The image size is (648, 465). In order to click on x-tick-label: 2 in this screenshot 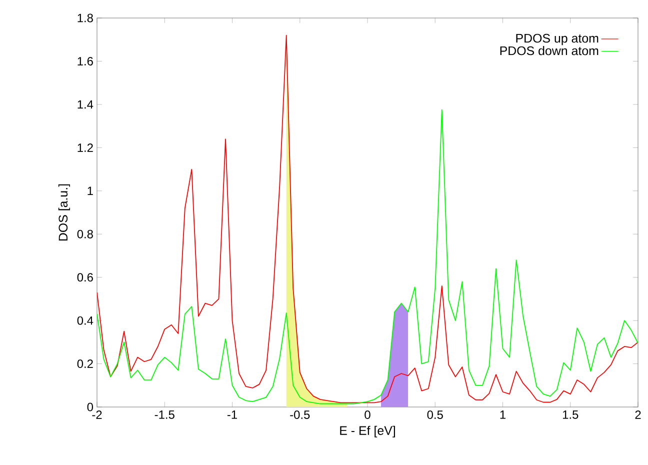, I will do `click(638, 414)`.